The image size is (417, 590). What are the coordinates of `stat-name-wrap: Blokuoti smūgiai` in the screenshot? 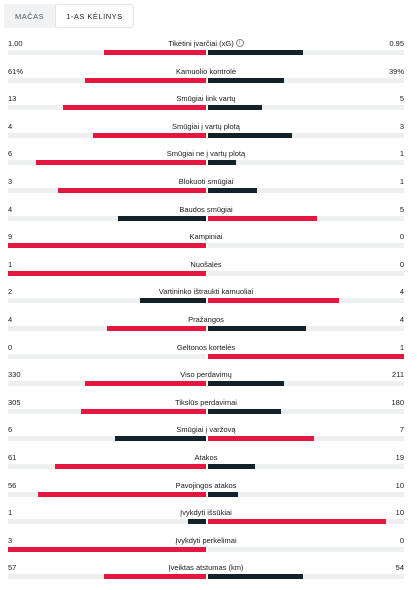 It's located at (206, 181).